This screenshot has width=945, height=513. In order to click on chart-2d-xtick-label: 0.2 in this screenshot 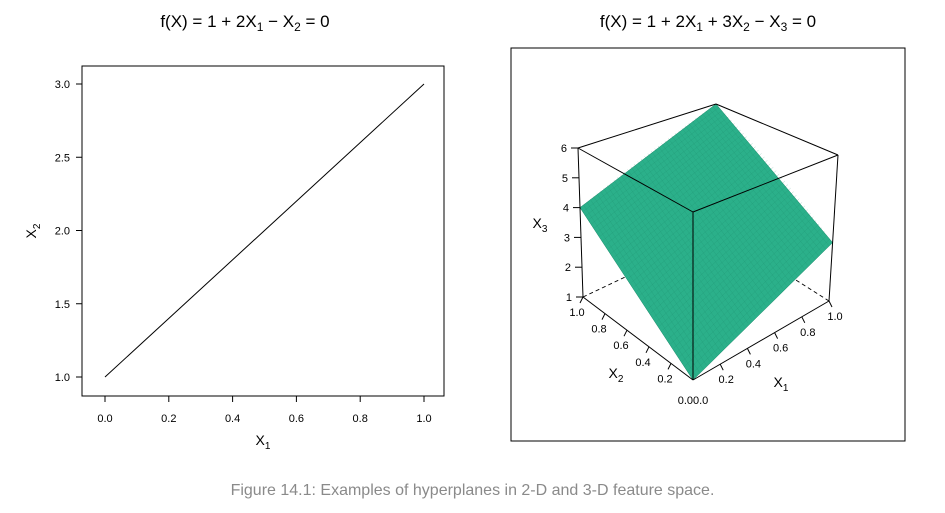, I will do `click(168, 419)`.